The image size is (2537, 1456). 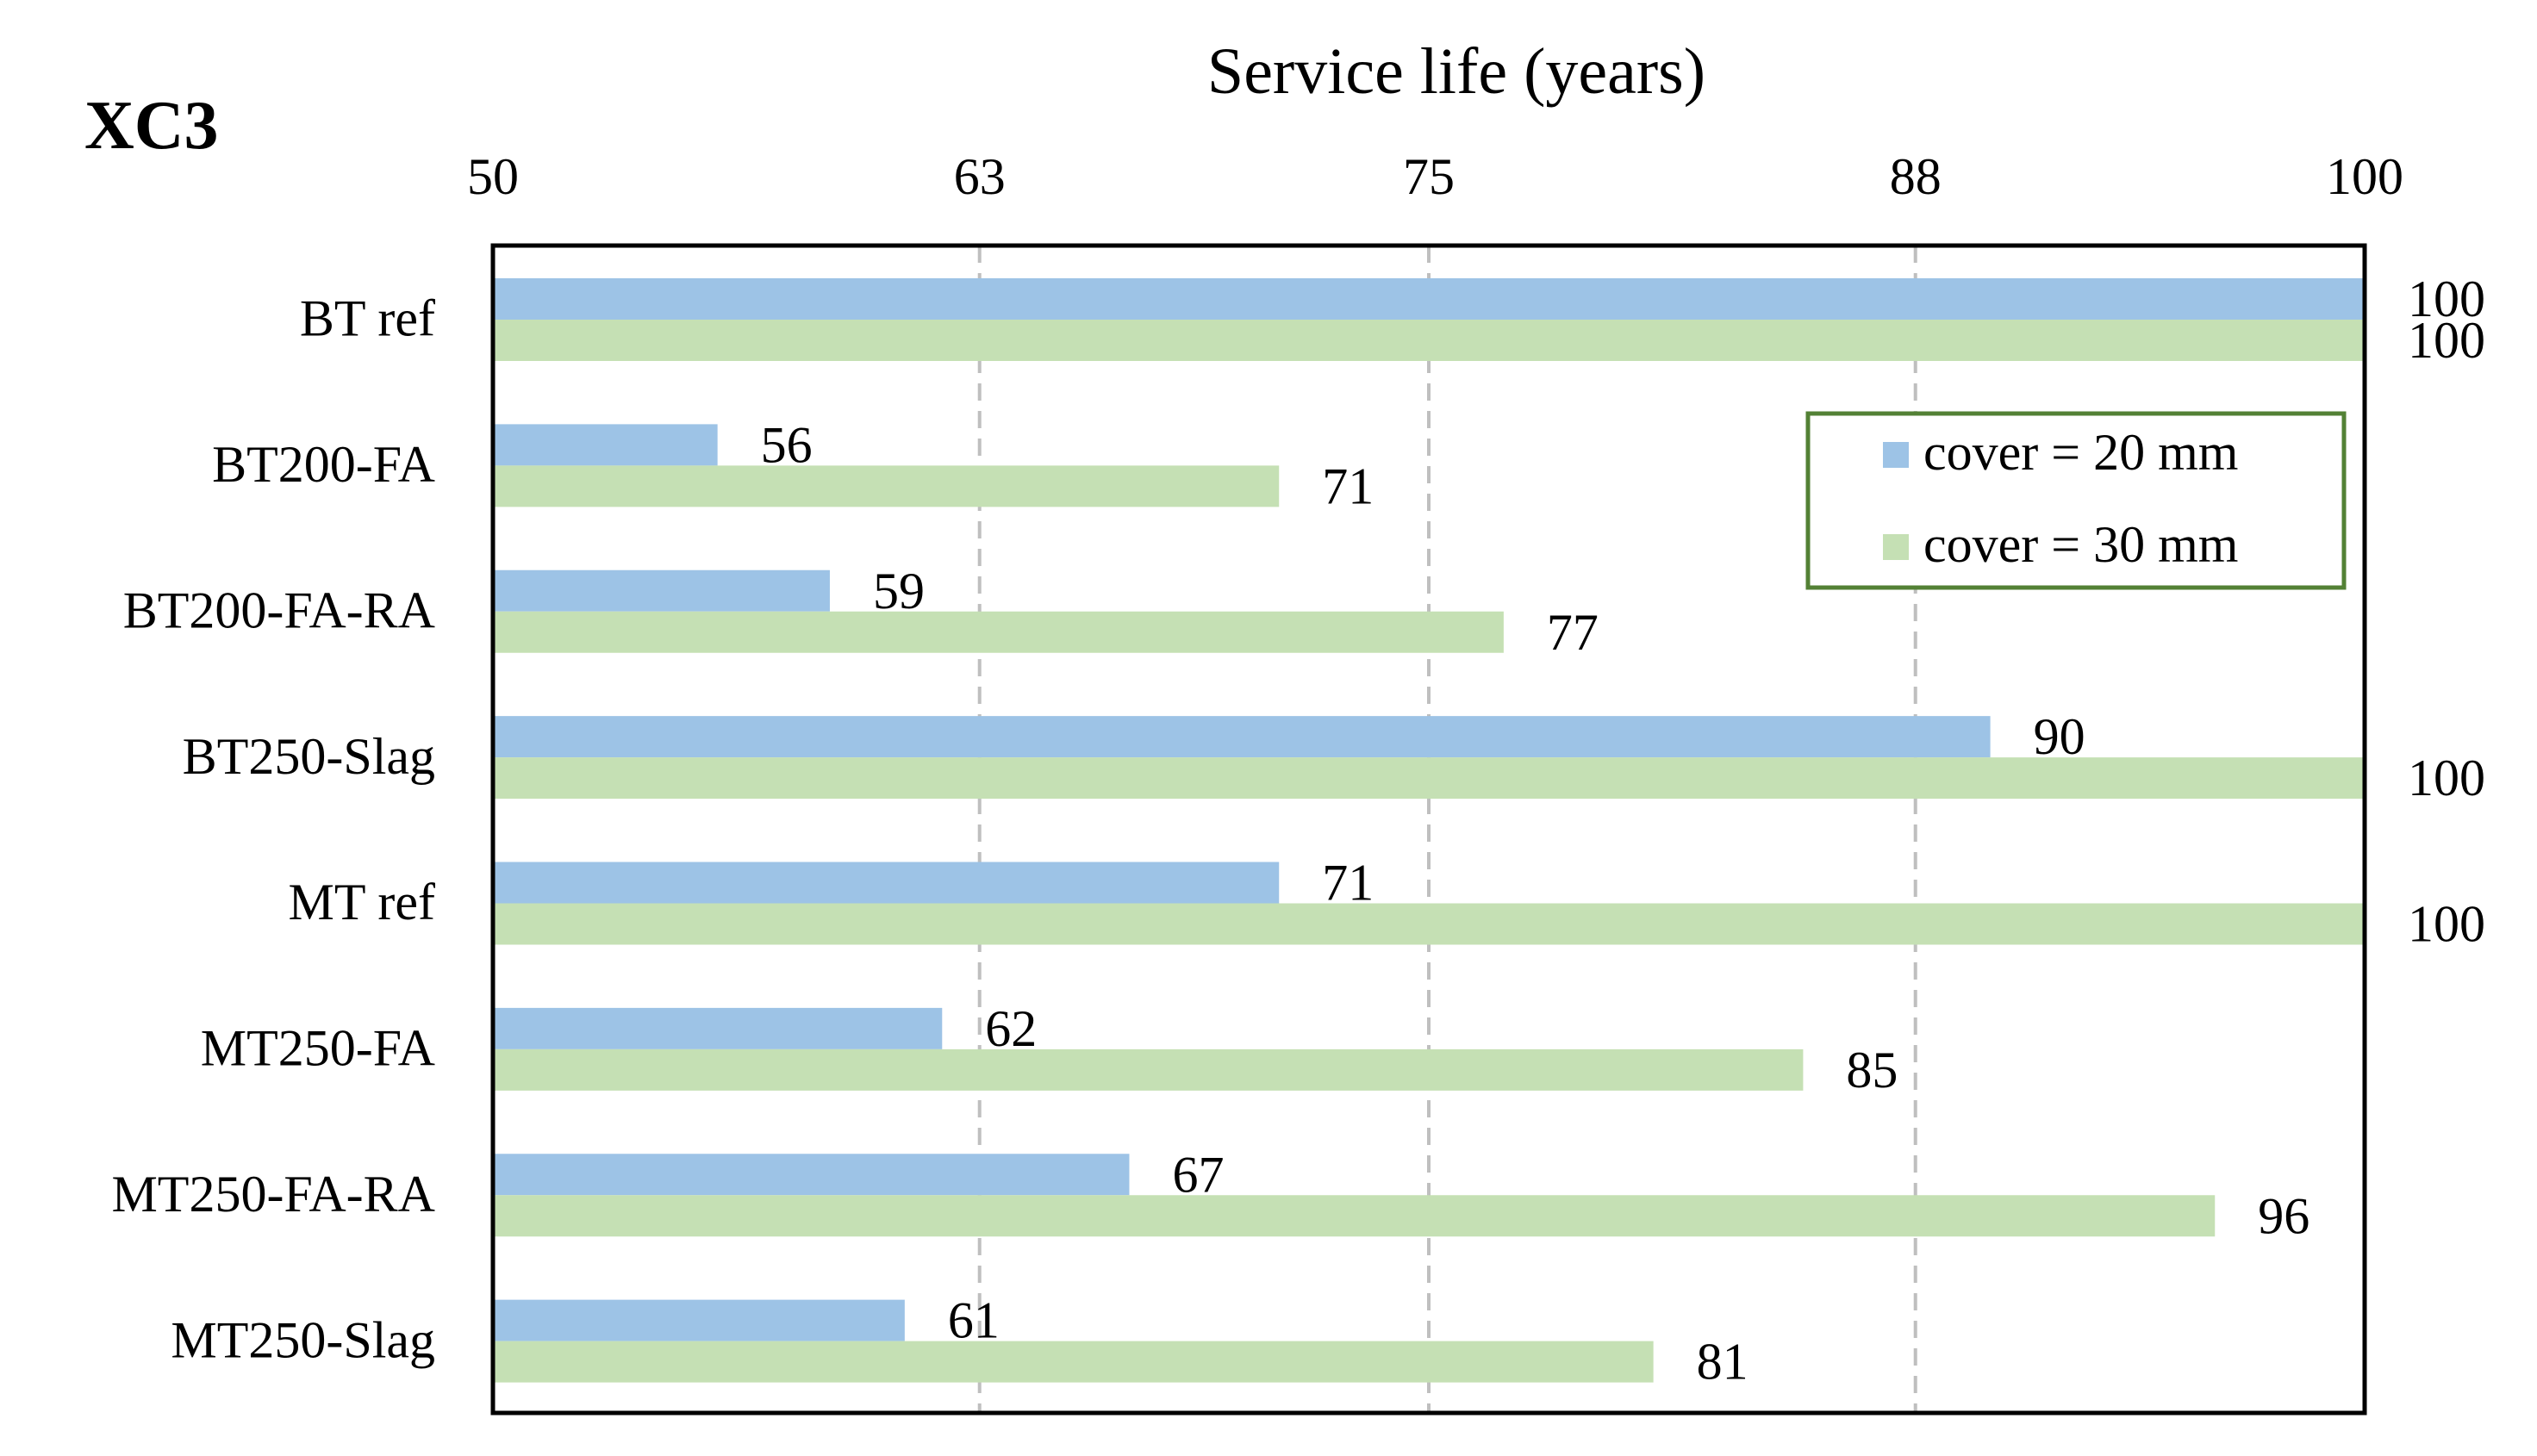 I want to click on legend: cover = 20 mm cover = 30 mm, so click(x=2076, y=500).